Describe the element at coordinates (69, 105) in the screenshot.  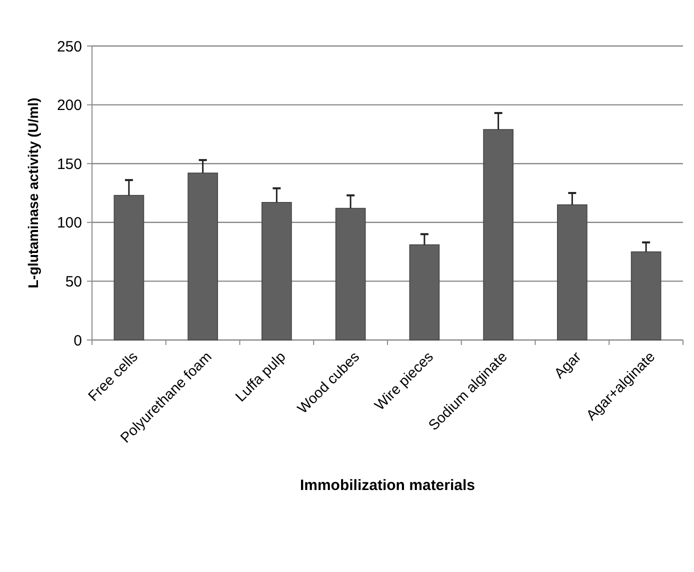
I see `y-tick-label: 200` at that location.